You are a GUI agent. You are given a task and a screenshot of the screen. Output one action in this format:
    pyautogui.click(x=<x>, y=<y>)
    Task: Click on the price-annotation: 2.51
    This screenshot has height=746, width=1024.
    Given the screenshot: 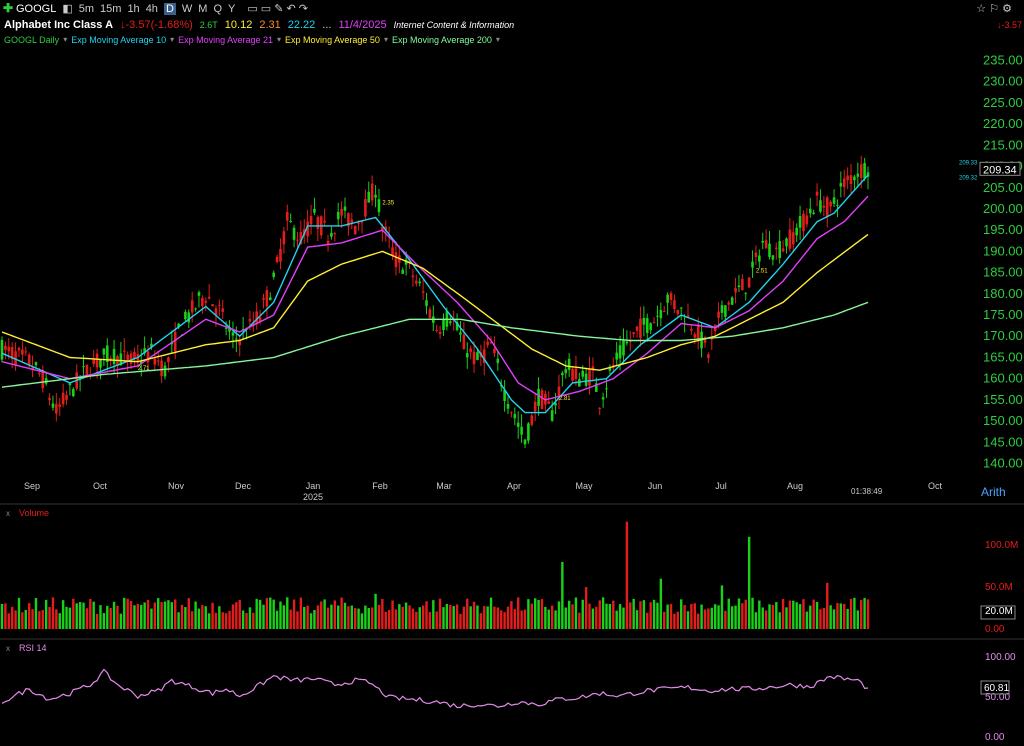 What is the action you would take?
    pyautogui.click(x=762, y=272)
    